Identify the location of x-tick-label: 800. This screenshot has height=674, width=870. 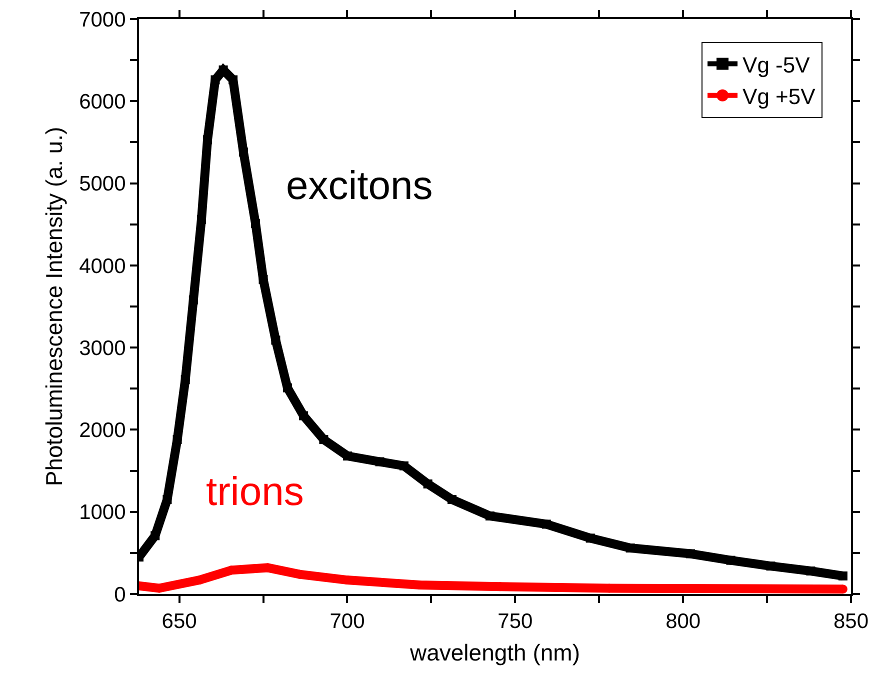
(683, 622).